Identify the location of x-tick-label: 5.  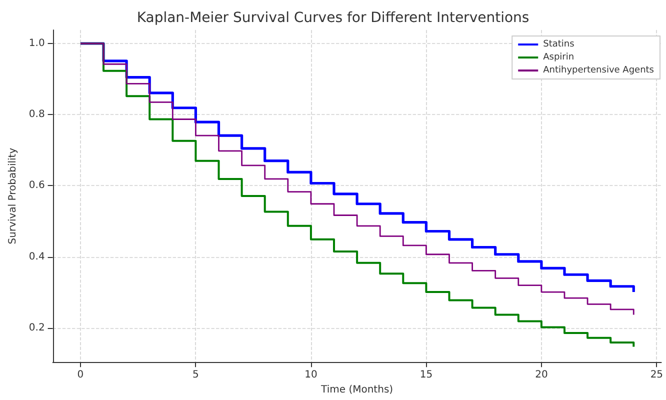
(195, 375).